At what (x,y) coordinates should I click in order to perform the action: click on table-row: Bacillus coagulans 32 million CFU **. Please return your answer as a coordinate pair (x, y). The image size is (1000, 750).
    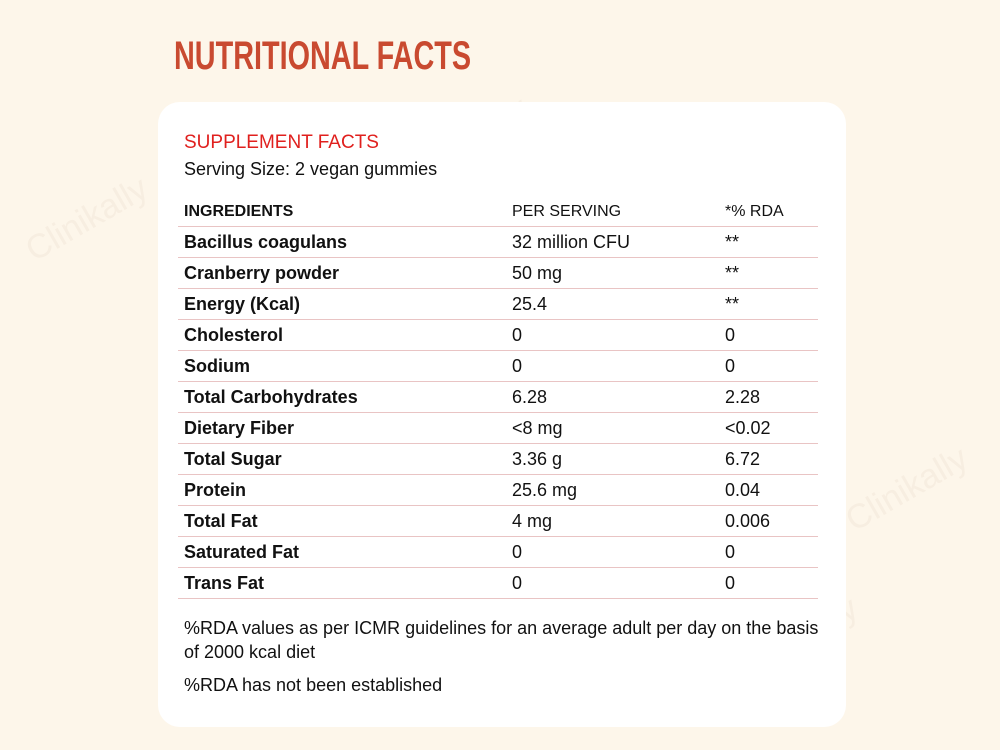
    Looking at the image, I should click on (498, 242).